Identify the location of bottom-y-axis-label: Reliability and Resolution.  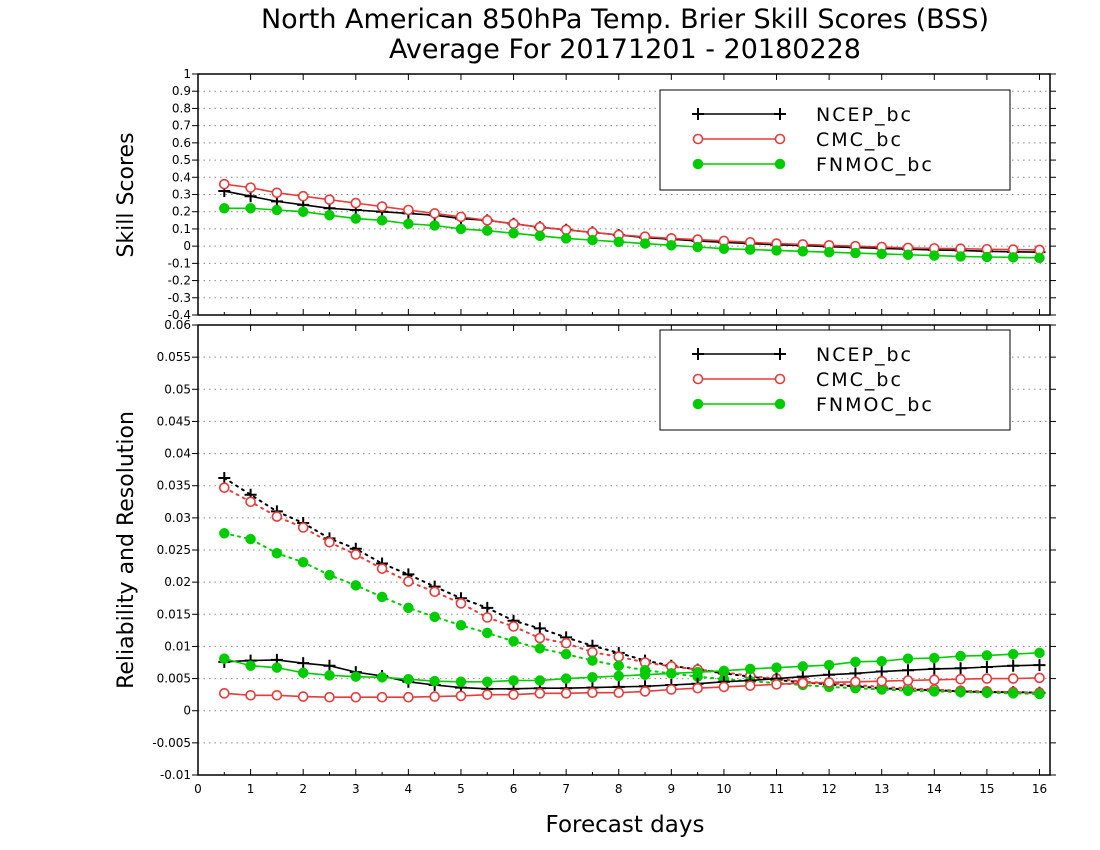
(126, 550).